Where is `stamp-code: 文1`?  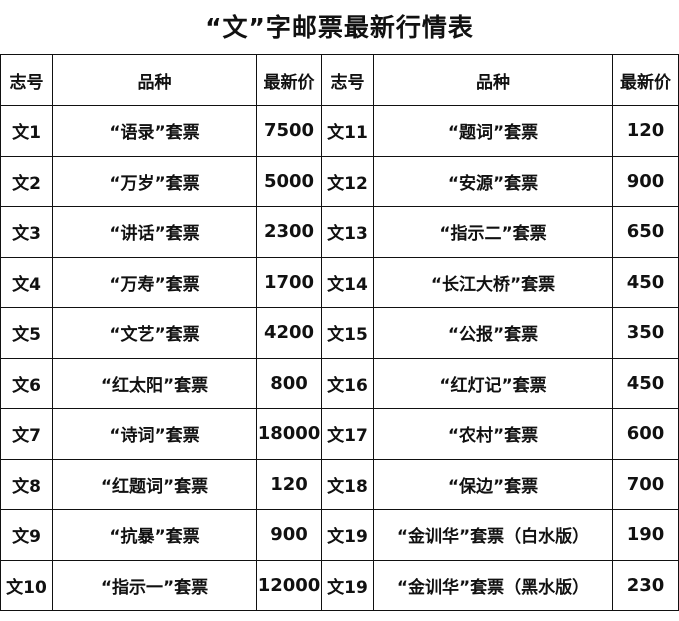
stamp-code: 文1 is located at coordinates (26, 131).